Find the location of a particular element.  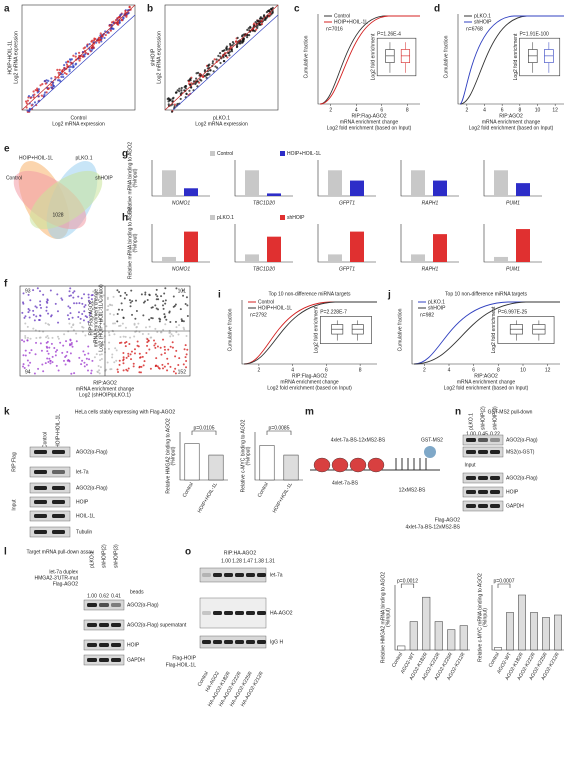

axis-label: Log2 (HOIP+HOIL-1L/Control) is located at coordinates (101, 318).